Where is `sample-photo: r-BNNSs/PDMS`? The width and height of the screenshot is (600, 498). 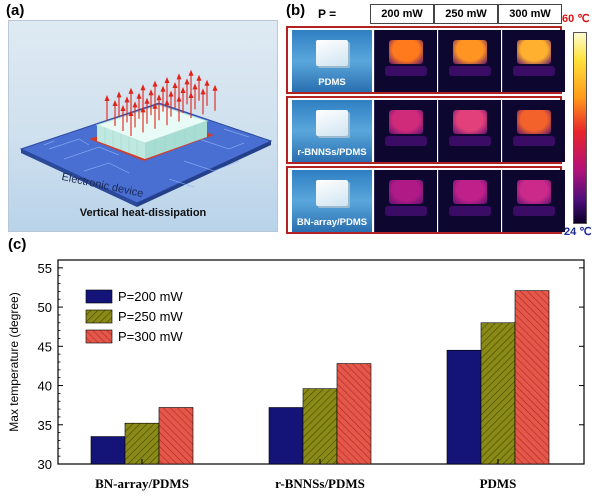
sample-photo: r-BNNSs/PDMS is located at coordinates (332, 131).